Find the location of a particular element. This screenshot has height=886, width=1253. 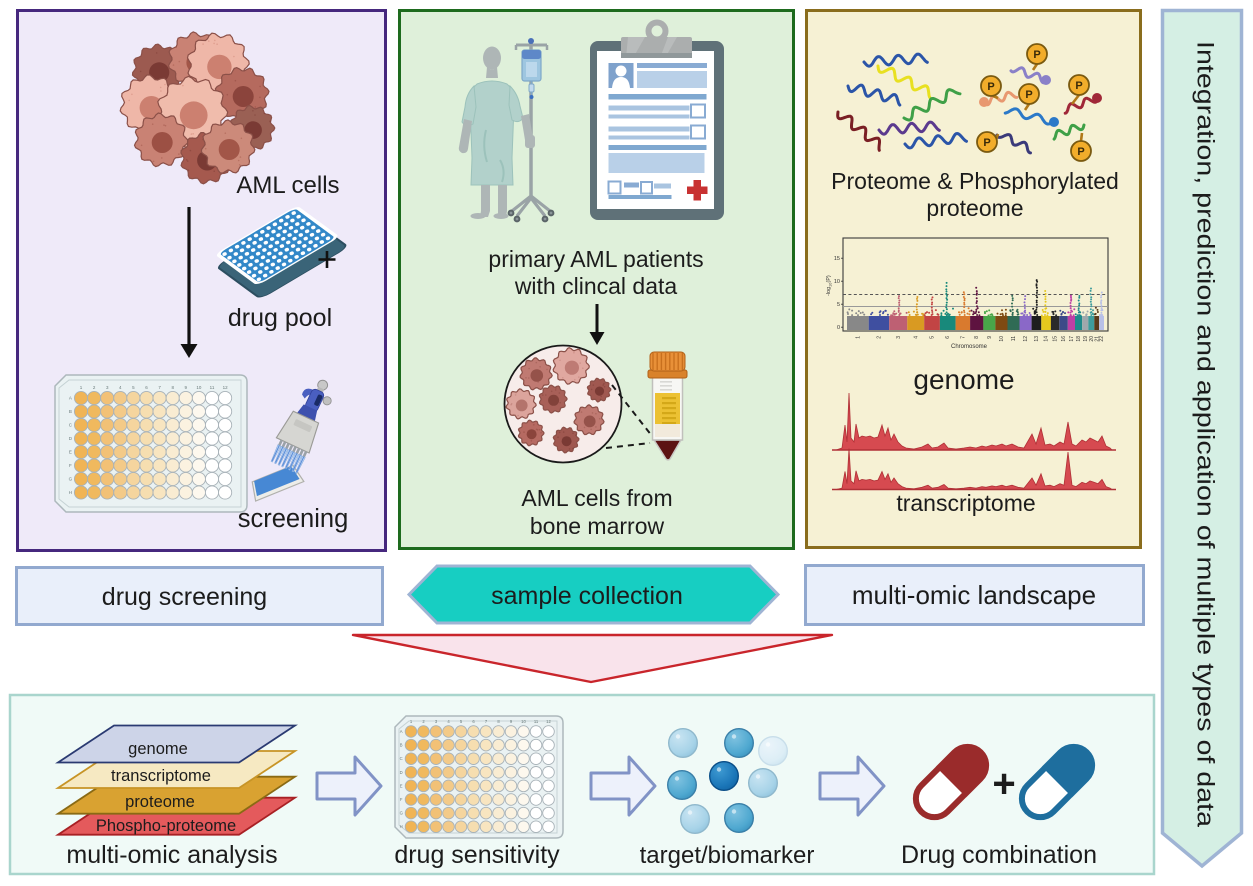

svg-text: multi-omic analysis is located at coordinates (171, 855).